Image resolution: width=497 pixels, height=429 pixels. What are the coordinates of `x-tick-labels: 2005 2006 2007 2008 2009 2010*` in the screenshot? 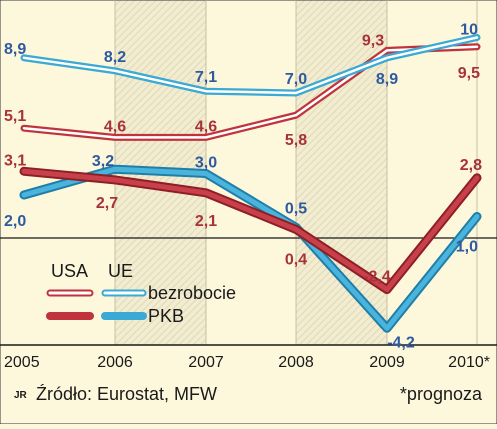 It's located at (247, 362).